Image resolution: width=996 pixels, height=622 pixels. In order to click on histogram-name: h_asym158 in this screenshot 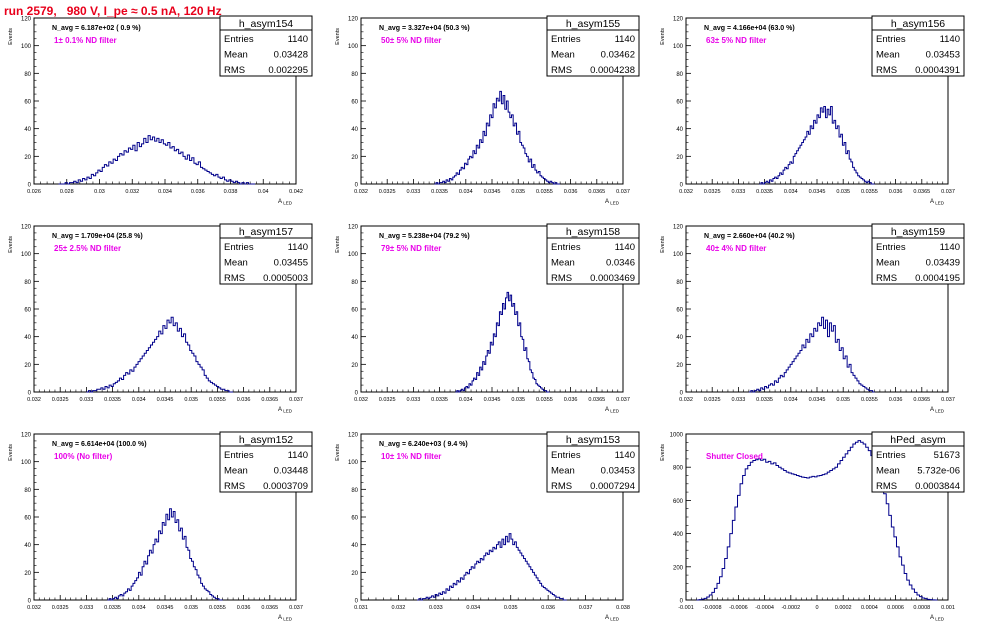, I will do `click(593, 232)`.